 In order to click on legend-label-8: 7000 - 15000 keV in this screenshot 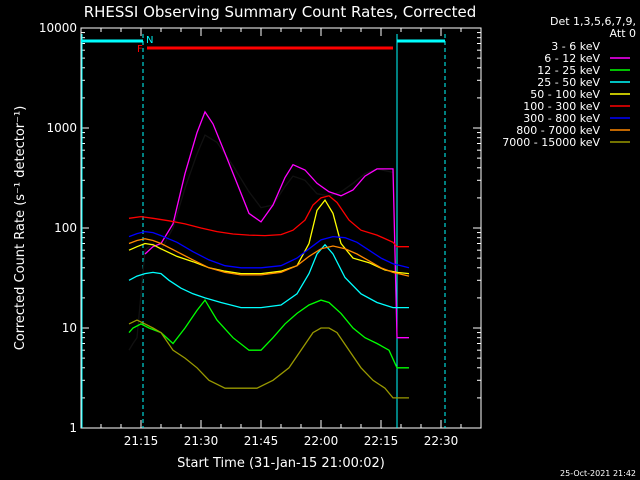, I will do `click(551, 142)`.